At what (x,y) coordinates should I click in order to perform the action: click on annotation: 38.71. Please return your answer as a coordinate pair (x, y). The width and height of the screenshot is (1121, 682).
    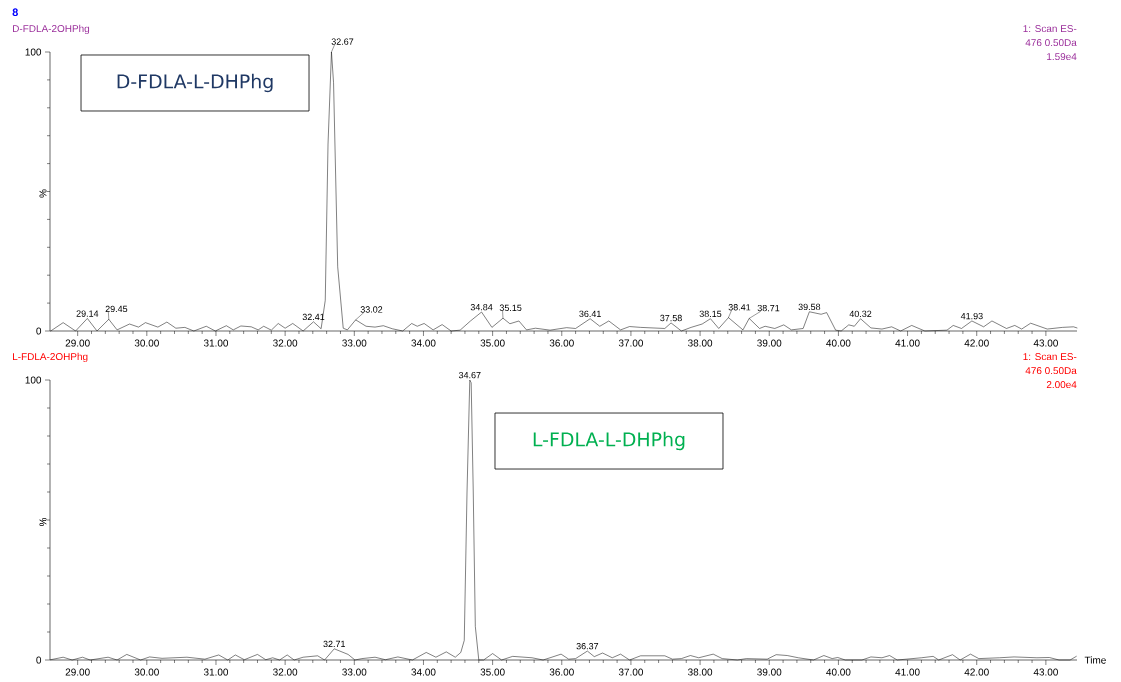
    Looking at the image, I should click on (768, 308).